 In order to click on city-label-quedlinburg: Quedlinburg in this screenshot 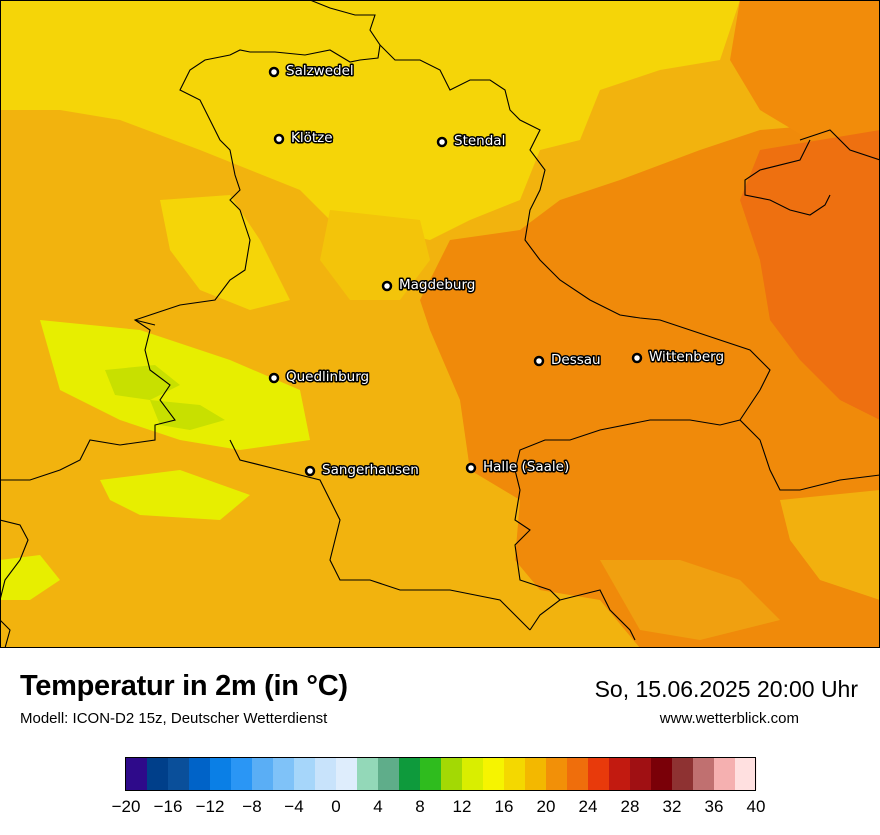, I will do `click(327, 377)`.